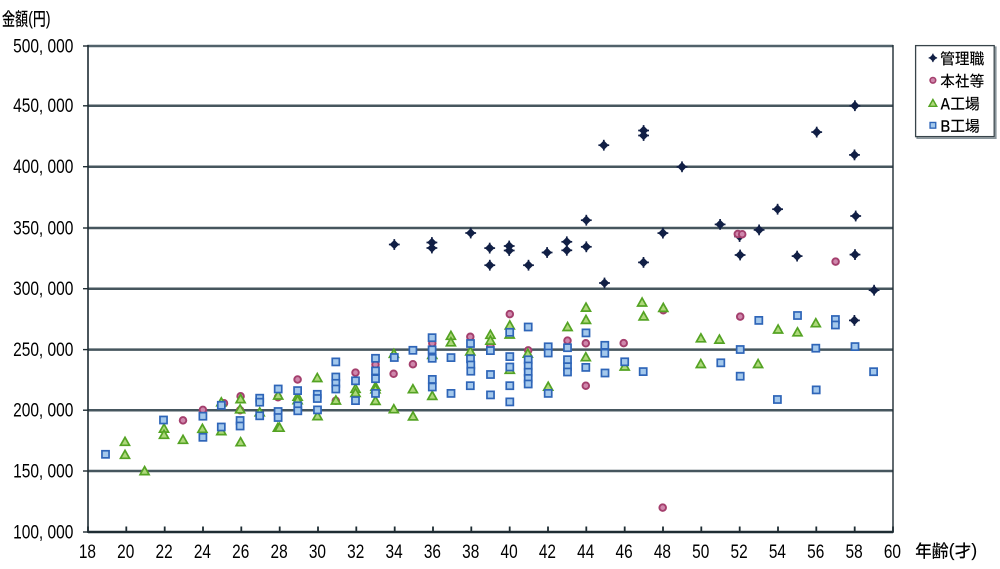  Describe the element at coordinates (432, 551) in the screenshot. I see `svg-text: 36` at that location.